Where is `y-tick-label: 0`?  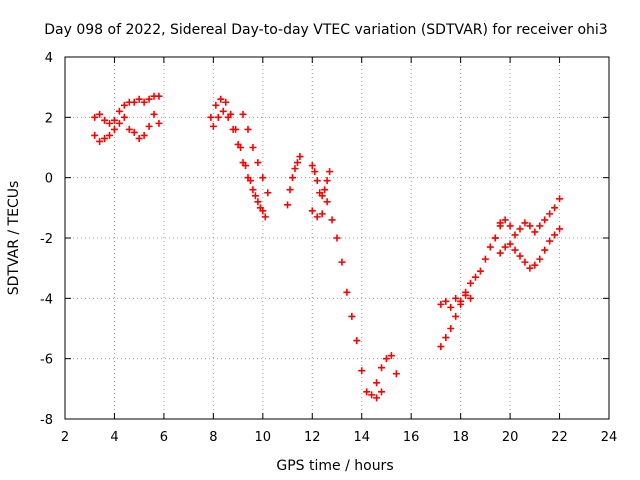
y-tick-label: 0 is located at coordinates (49, 179).